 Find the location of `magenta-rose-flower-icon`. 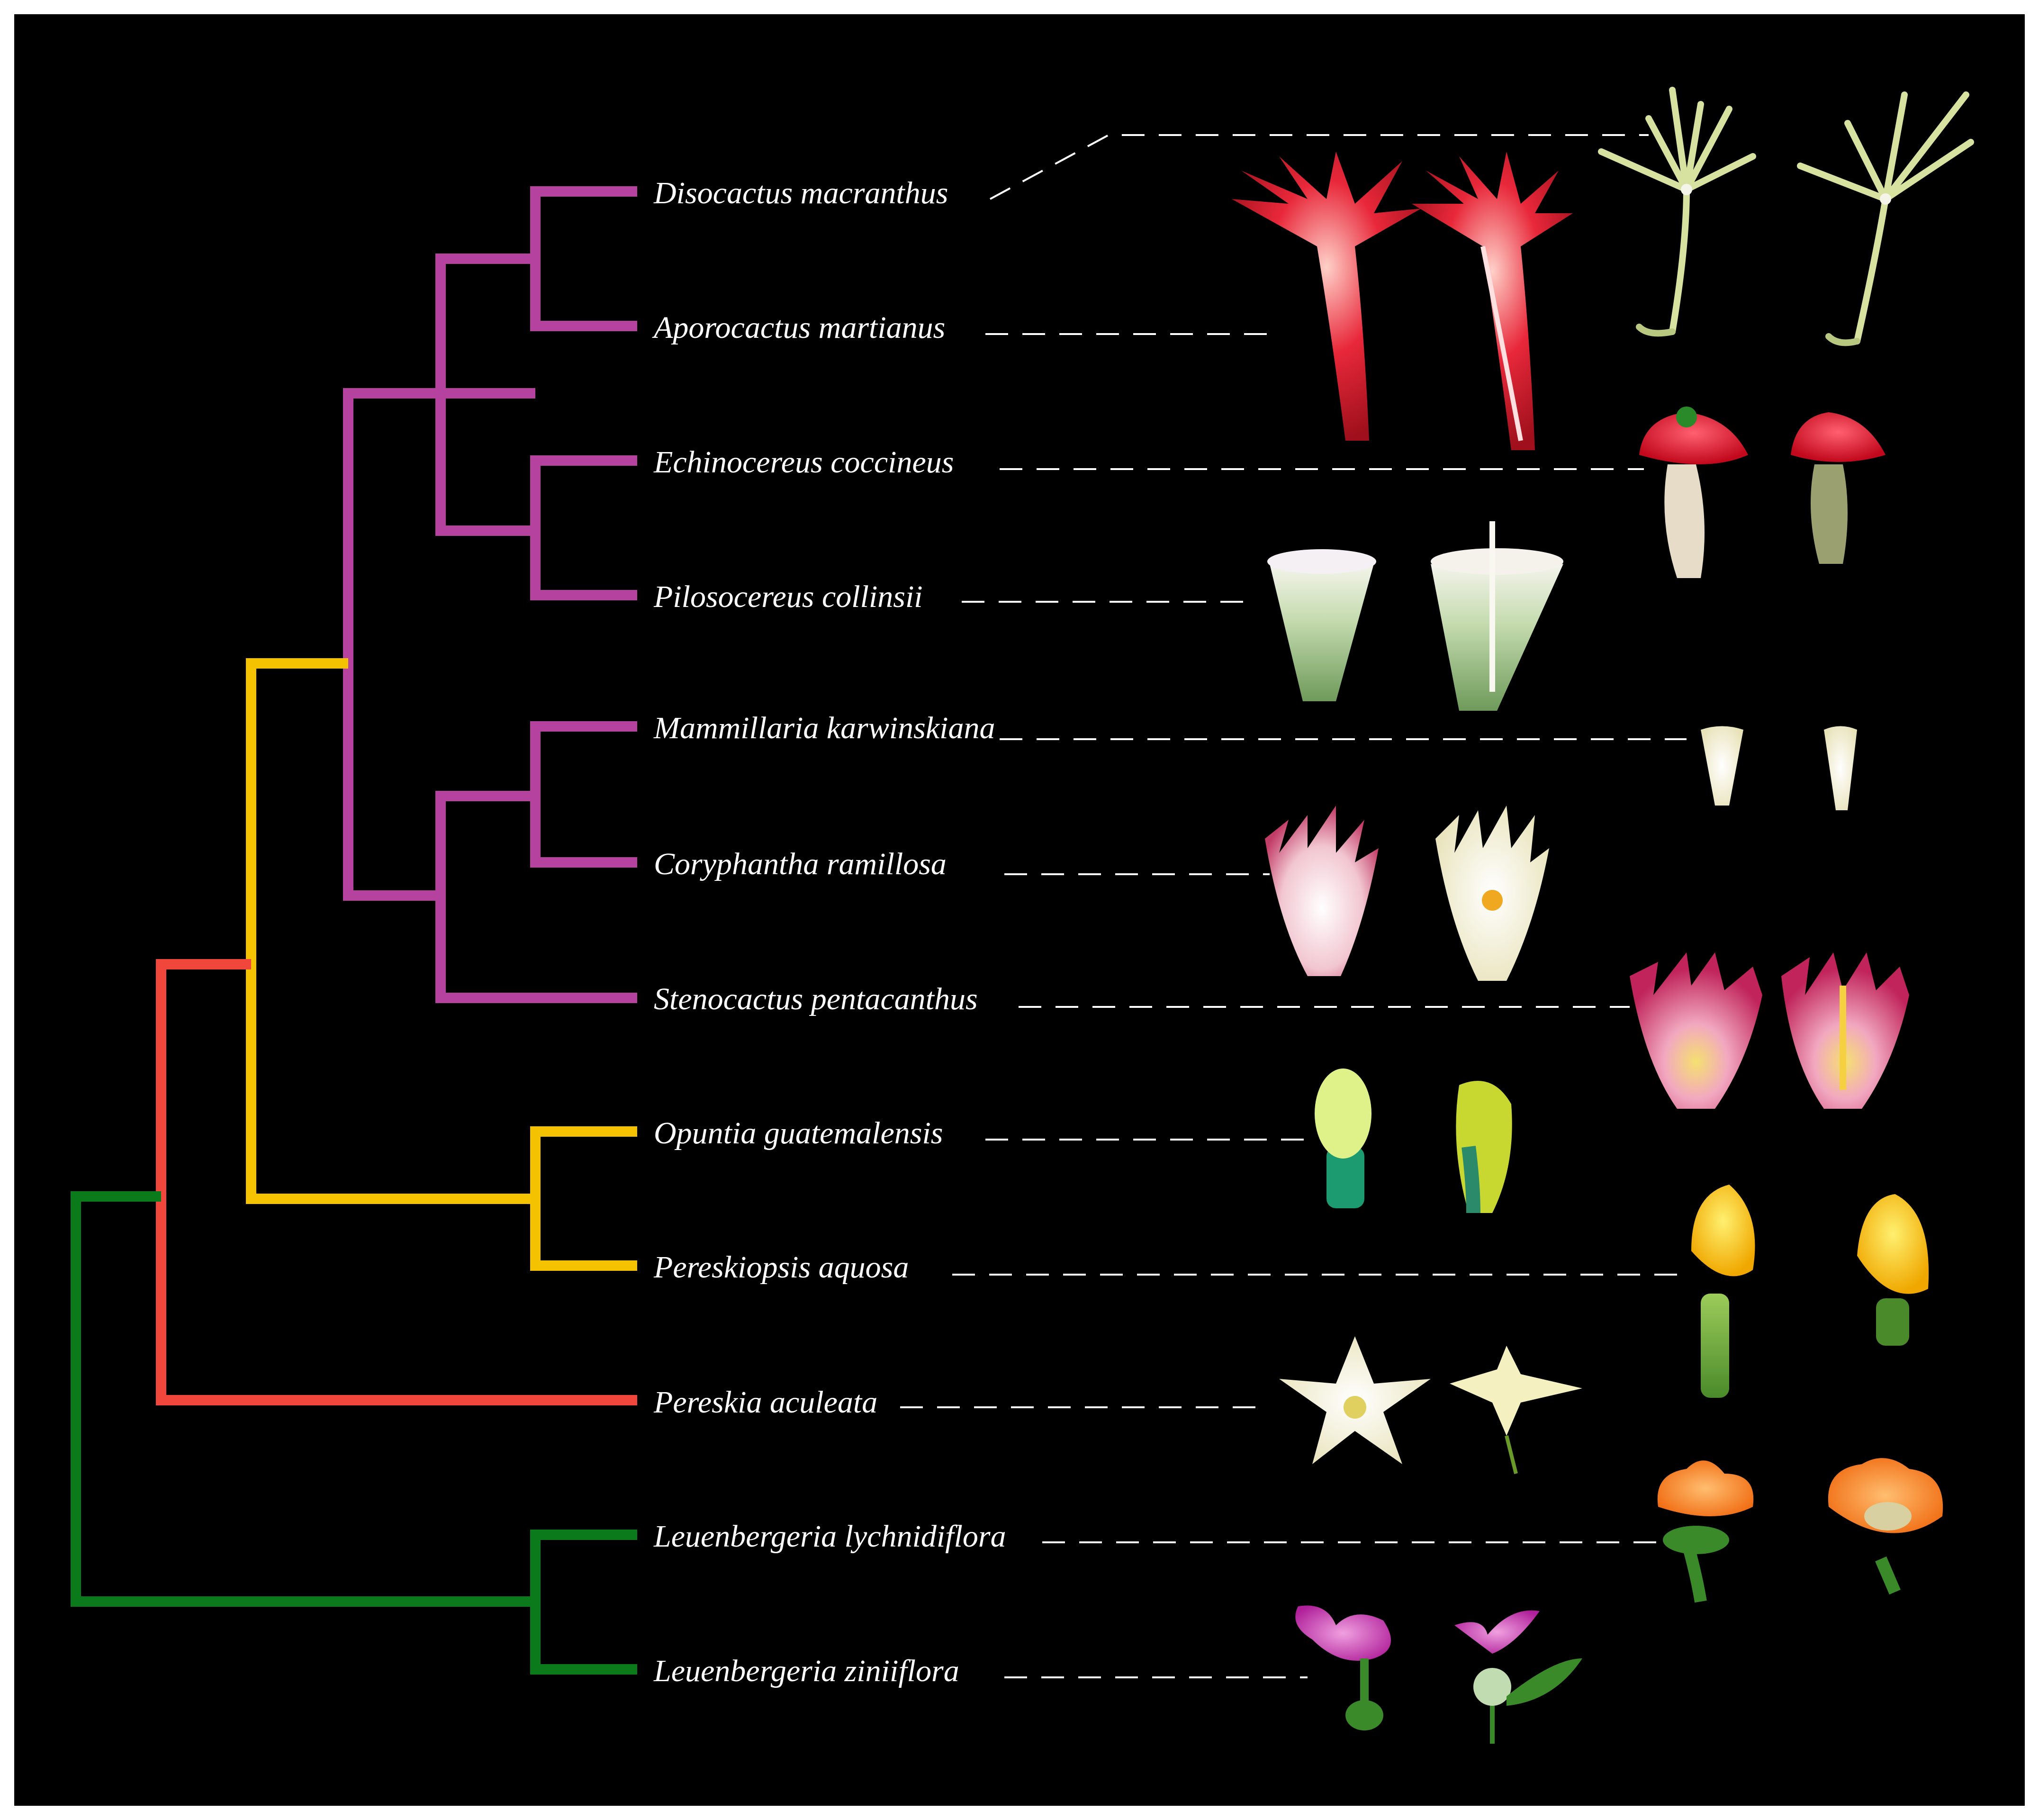

magenta-rose-flower-icon is located at coordinates (1438, 1674).